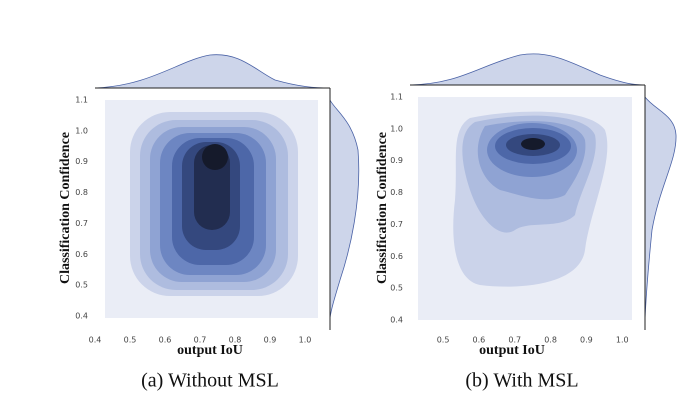  Describe the element at coordinates (521, 381) in the screenshot. I see `caption: (b) With MSL` at that location.